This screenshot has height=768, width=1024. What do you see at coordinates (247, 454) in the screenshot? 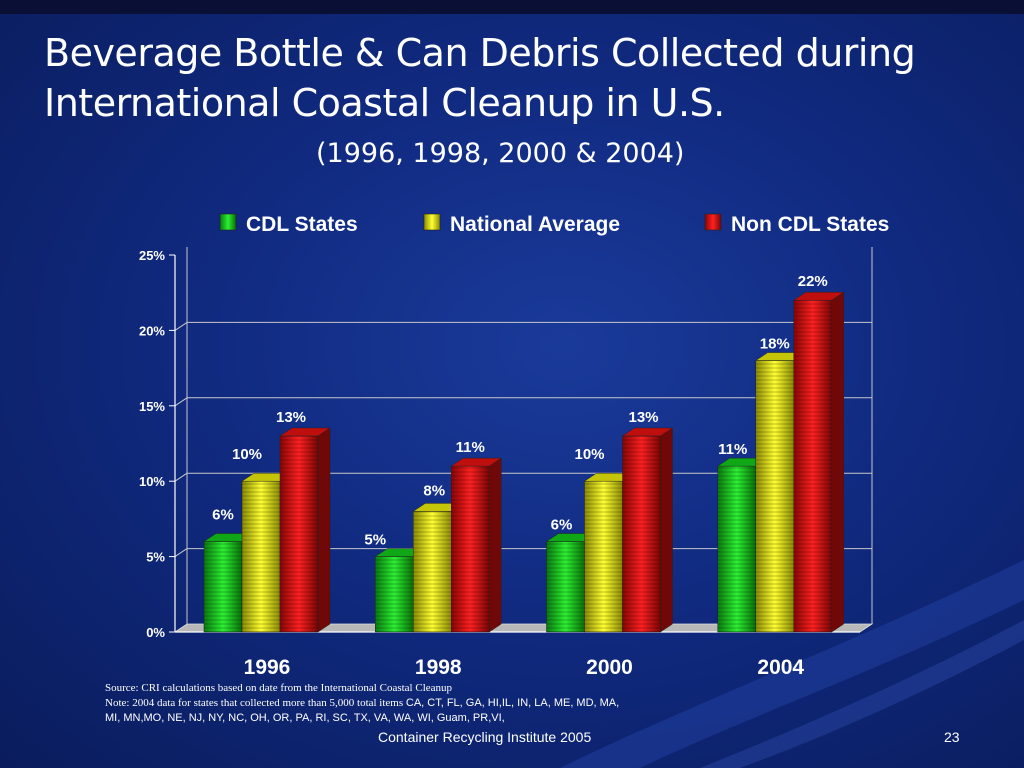
I see `data-label-1996-1: 10%` at bounding box center [247, 454].